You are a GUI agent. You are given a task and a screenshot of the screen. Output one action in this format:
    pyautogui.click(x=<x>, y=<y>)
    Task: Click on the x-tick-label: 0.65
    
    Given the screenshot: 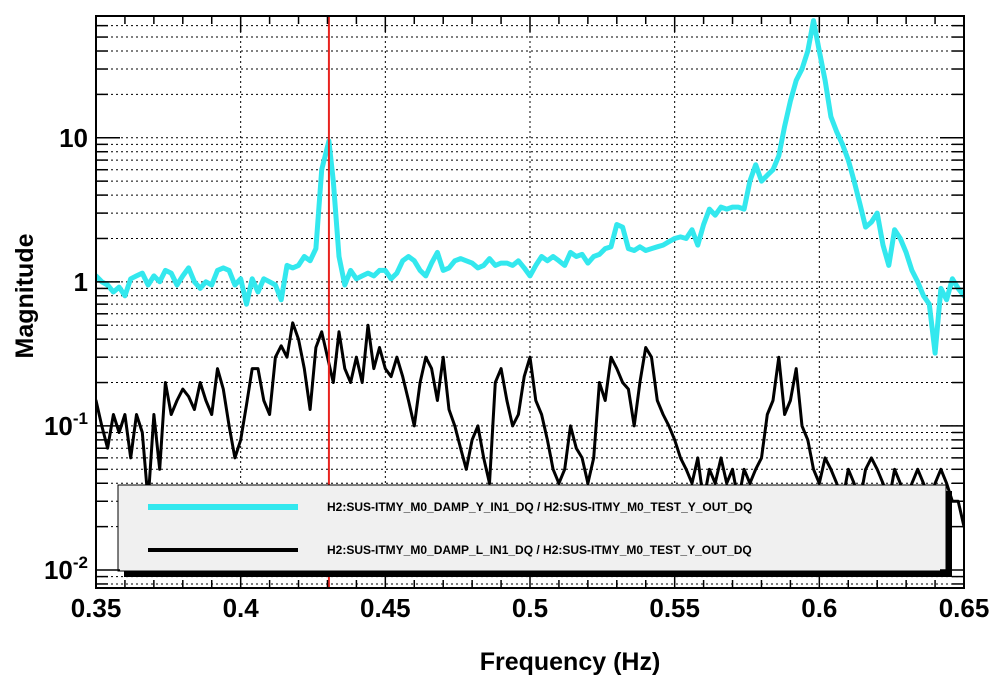 What is the action you would take?
    pyautogui.click(x=964, y=608)
    